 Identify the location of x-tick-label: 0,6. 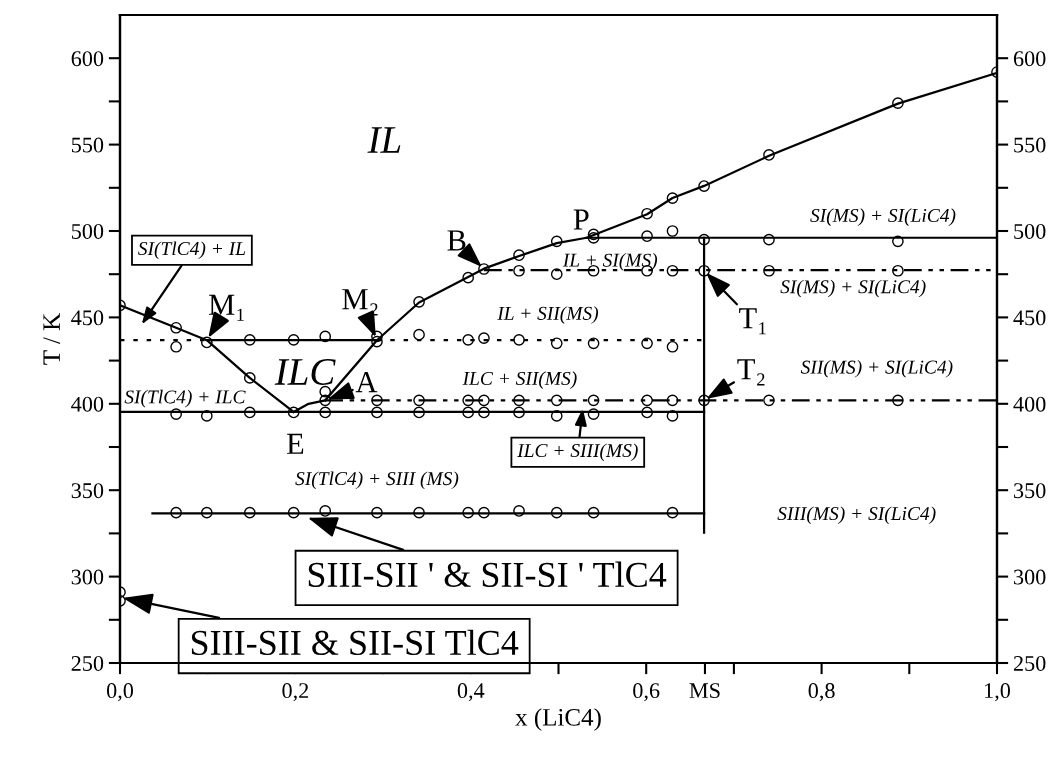
(646, 692).